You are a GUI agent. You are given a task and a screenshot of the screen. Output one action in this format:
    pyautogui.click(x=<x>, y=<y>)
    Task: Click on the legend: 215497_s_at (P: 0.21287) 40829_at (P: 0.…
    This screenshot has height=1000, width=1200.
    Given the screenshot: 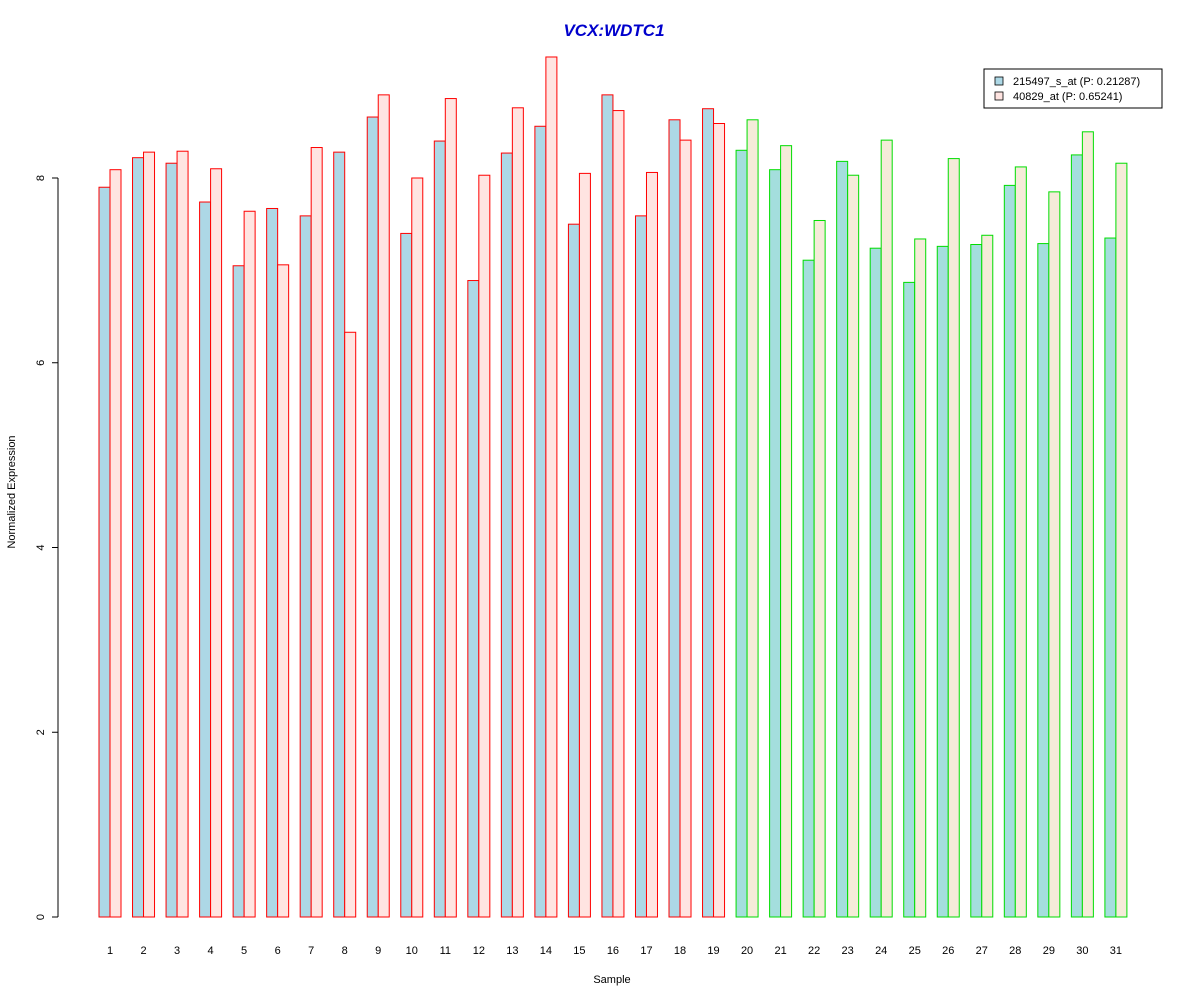 What is the action you would take?
    pyautogui.click(x=1073, y=88)
    